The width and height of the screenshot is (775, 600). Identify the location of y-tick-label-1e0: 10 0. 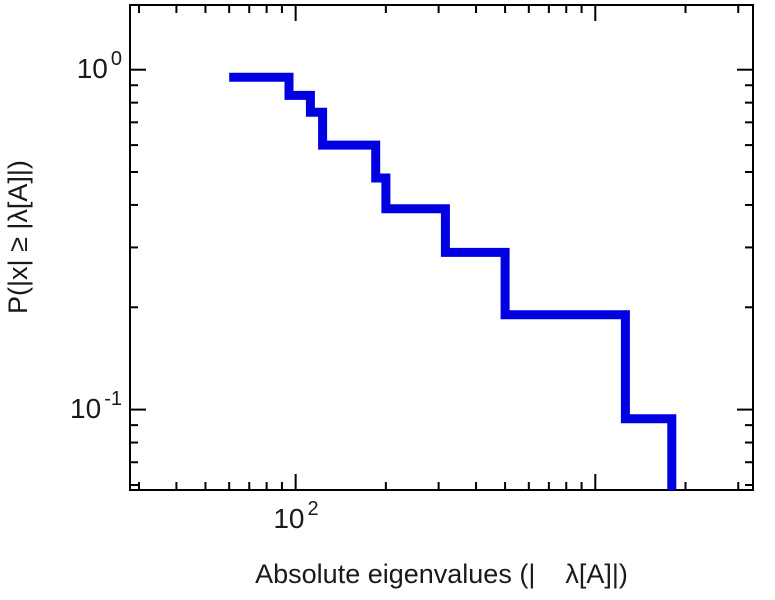
(99, 68).